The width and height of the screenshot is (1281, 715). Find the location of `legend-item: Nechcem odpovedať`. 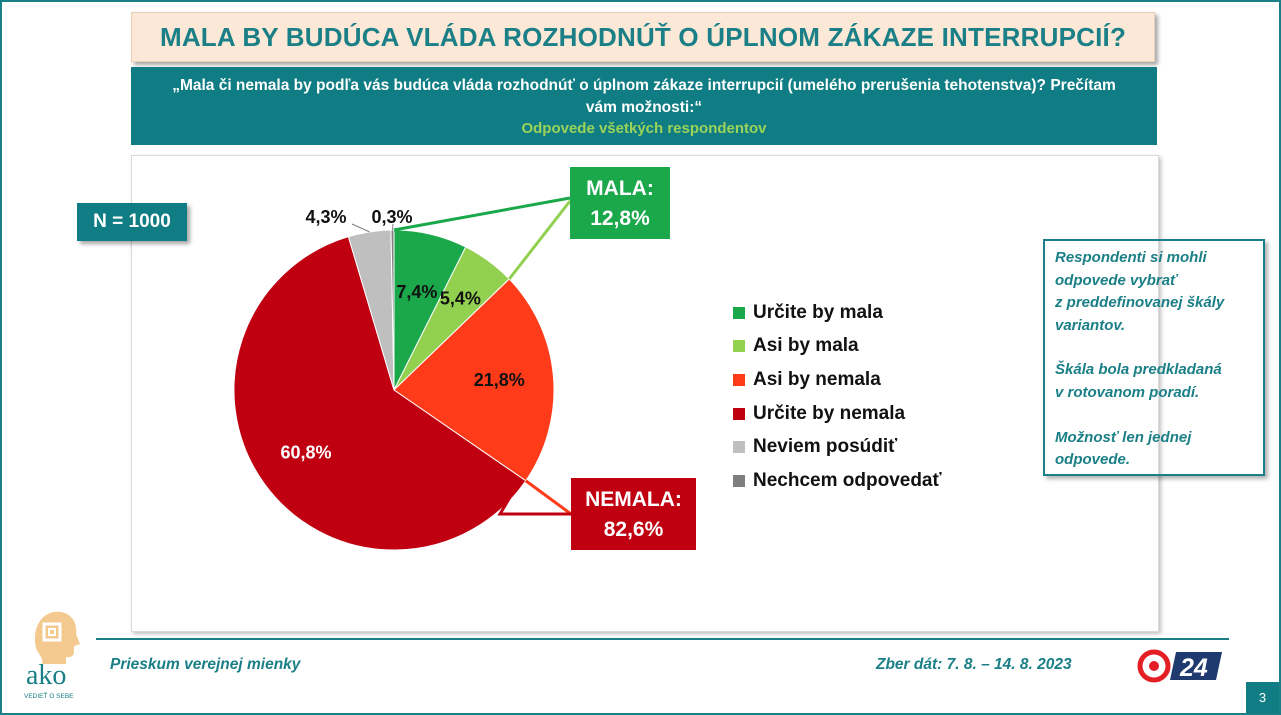

legend-item: Nechcem odpovedať is located at coordinates (837, 481).